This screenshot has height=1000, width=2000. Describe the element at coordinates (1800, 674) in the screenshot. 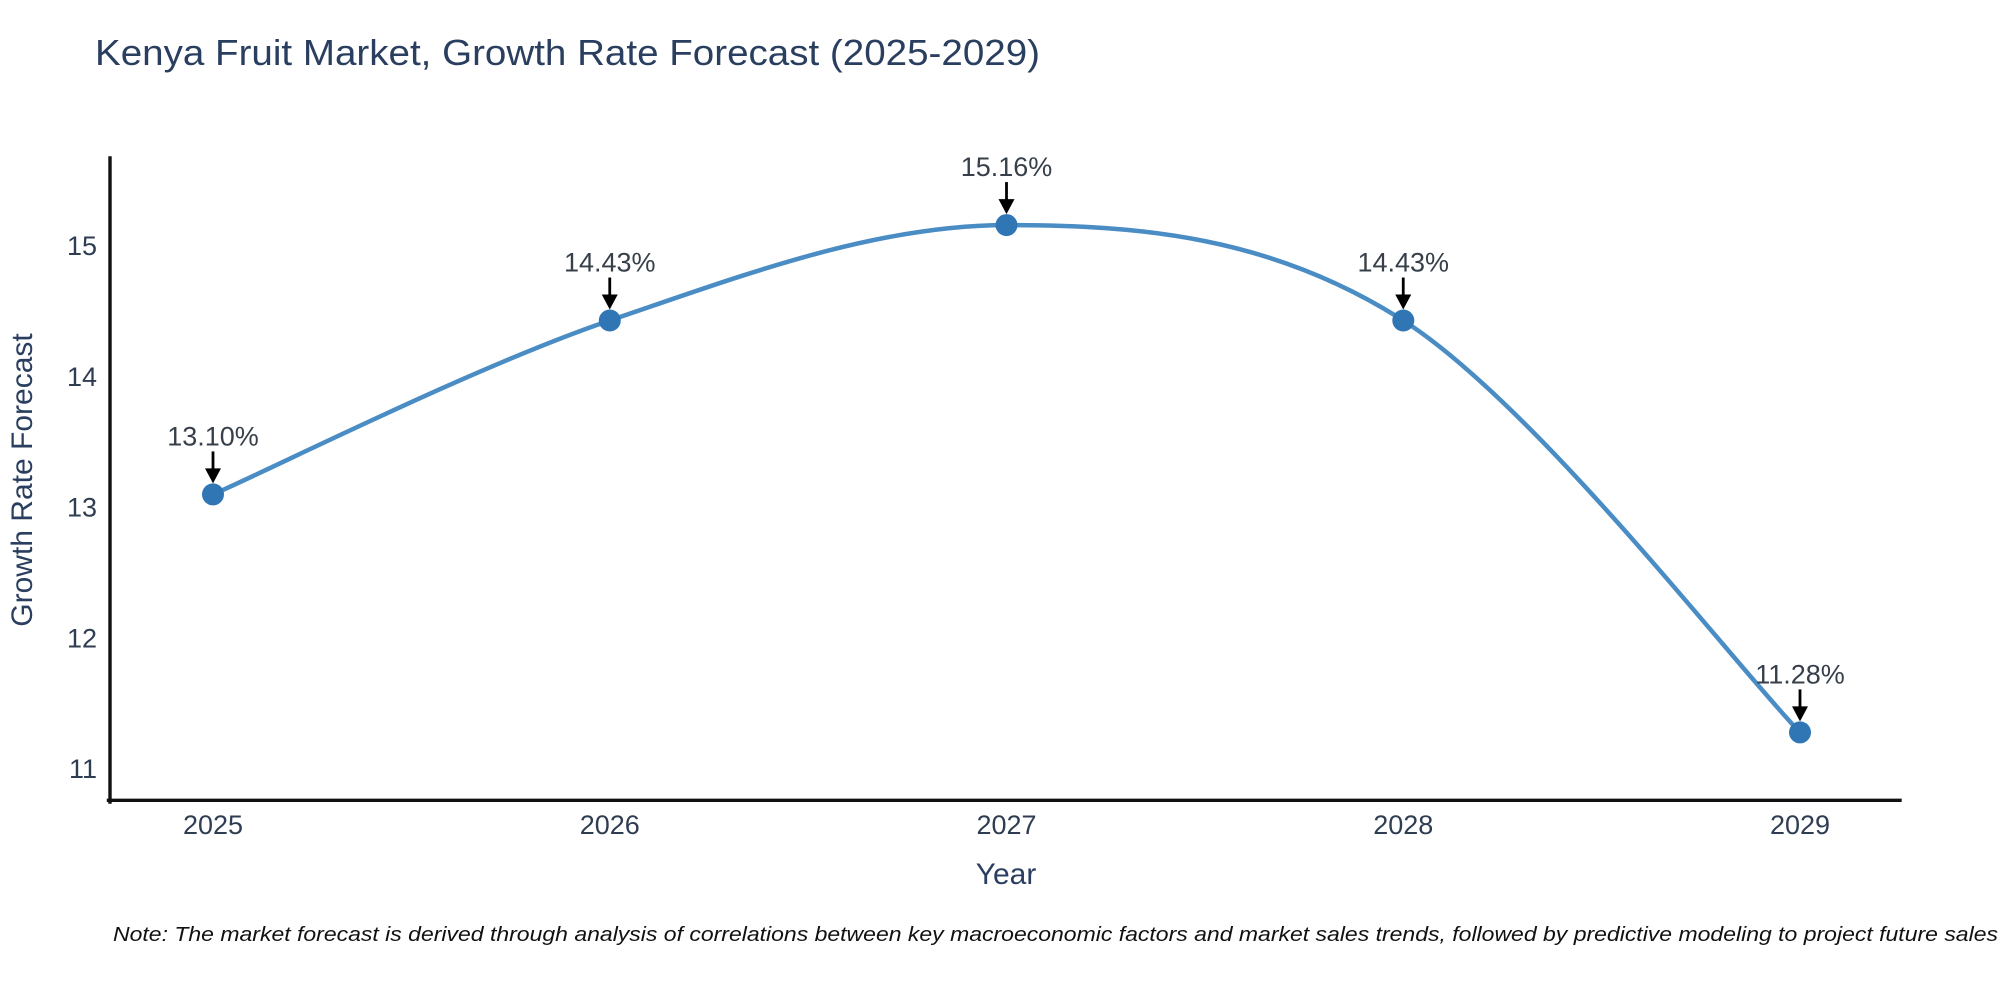

I see `point-value-label: 11.28%` at that location.